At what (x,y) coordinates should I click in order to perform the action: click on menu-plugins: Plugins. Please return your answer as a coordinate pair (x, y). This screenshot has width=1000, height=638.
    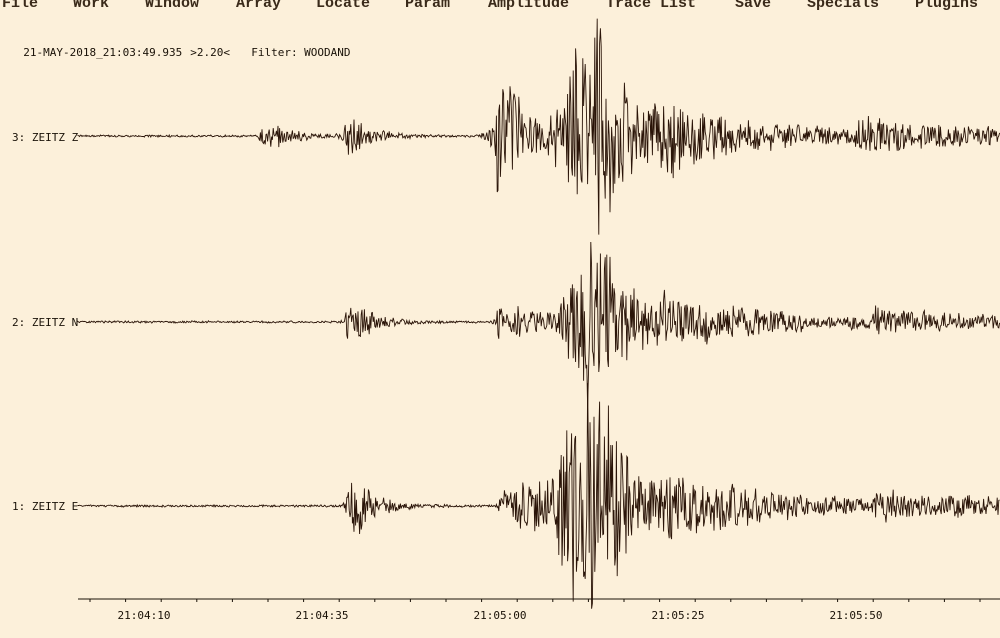
    Looking at the image, I should click on (947, 6).